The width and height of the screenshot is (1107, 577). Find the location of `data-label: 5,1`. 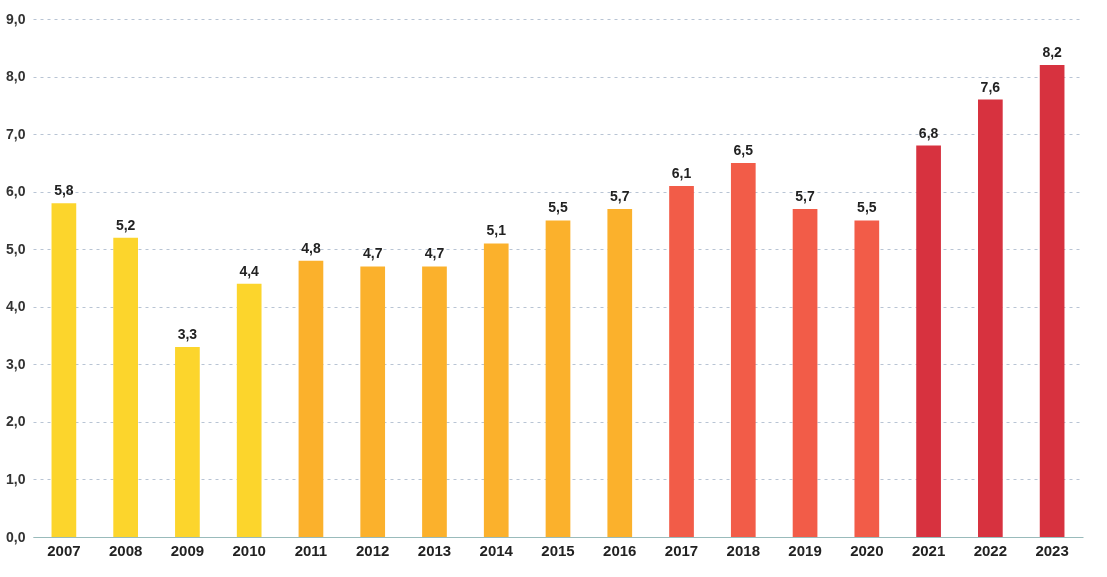

data-label: 5,1 is located at coordinates (496, 230).